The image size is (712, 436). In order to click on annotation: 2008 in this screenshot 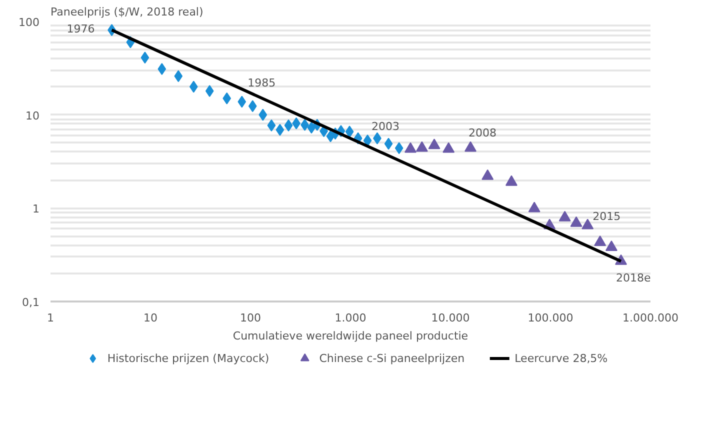, I will do `click(482, 133)`.